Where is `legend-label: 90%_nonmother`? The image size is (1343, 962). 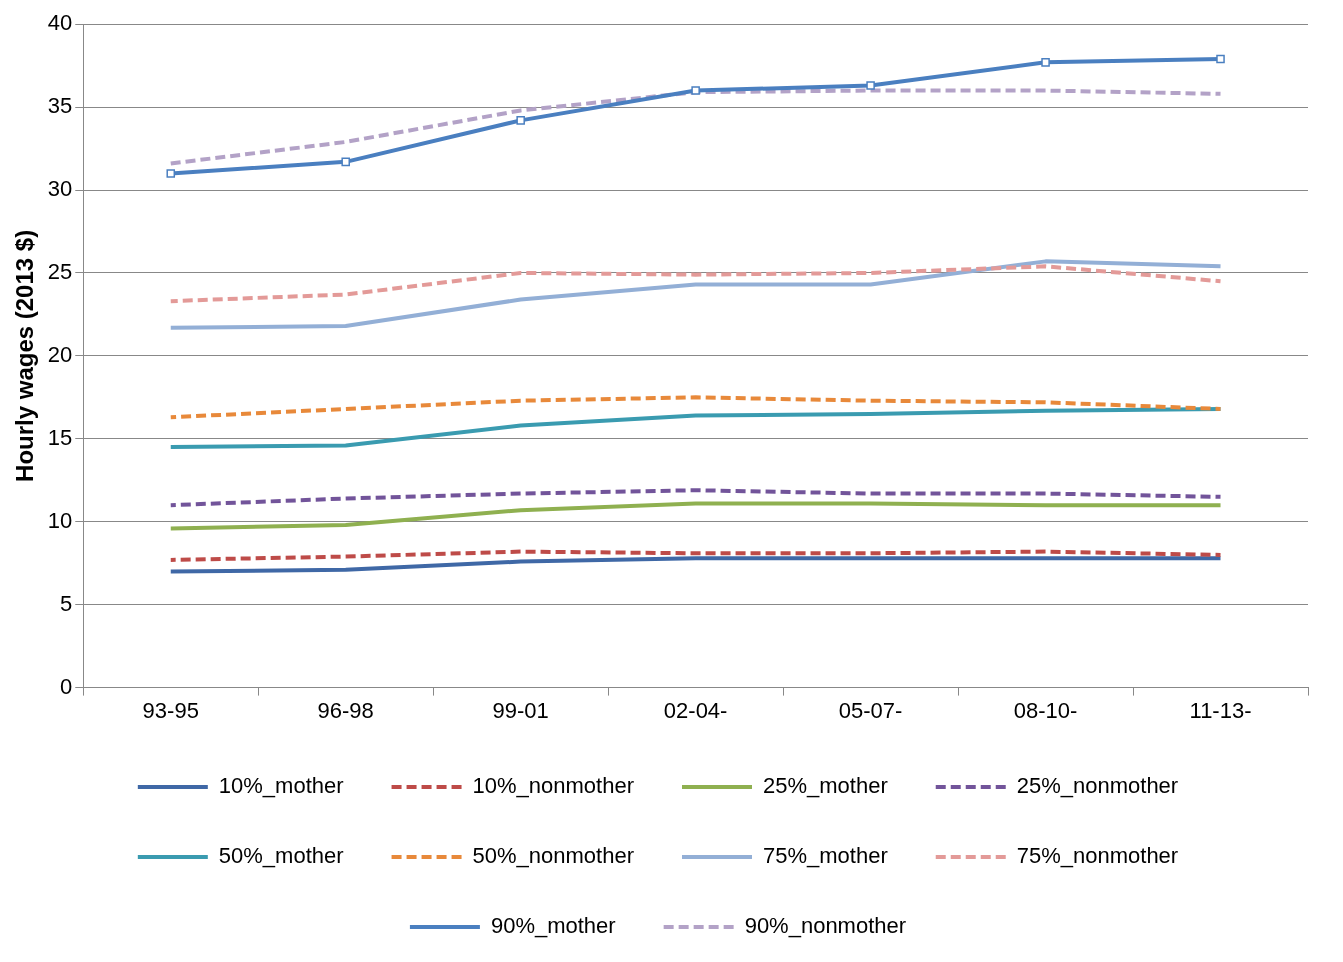 legend-label: 90%_nonmother is located at coordinates (825, 926).